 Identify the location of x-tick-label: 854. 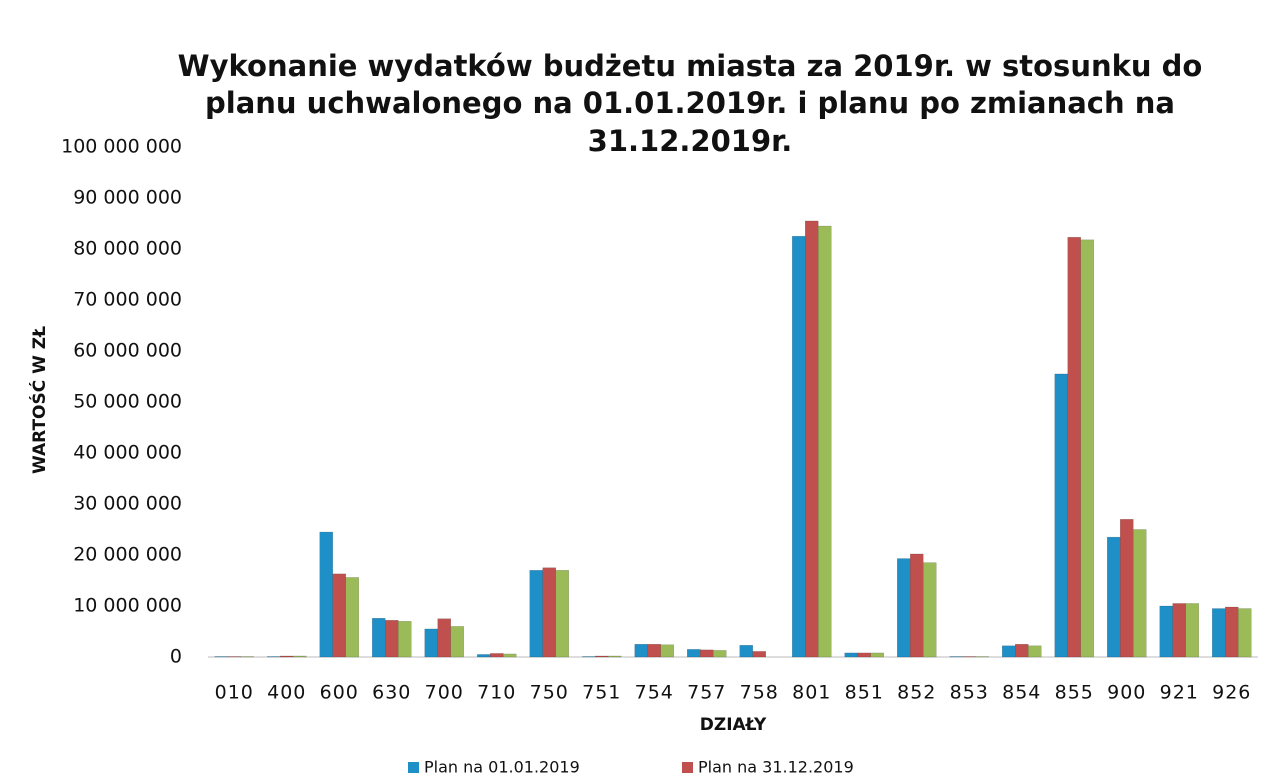
(1021, 693).